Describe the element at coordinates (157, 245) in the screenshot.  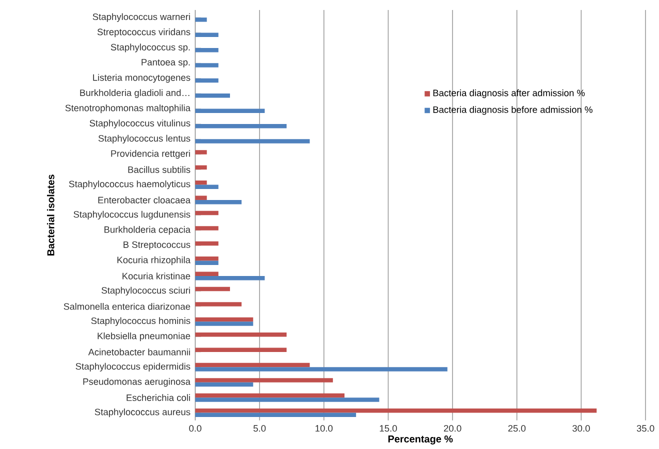
I see `y-tick-label: B Streptococcus` at that location.